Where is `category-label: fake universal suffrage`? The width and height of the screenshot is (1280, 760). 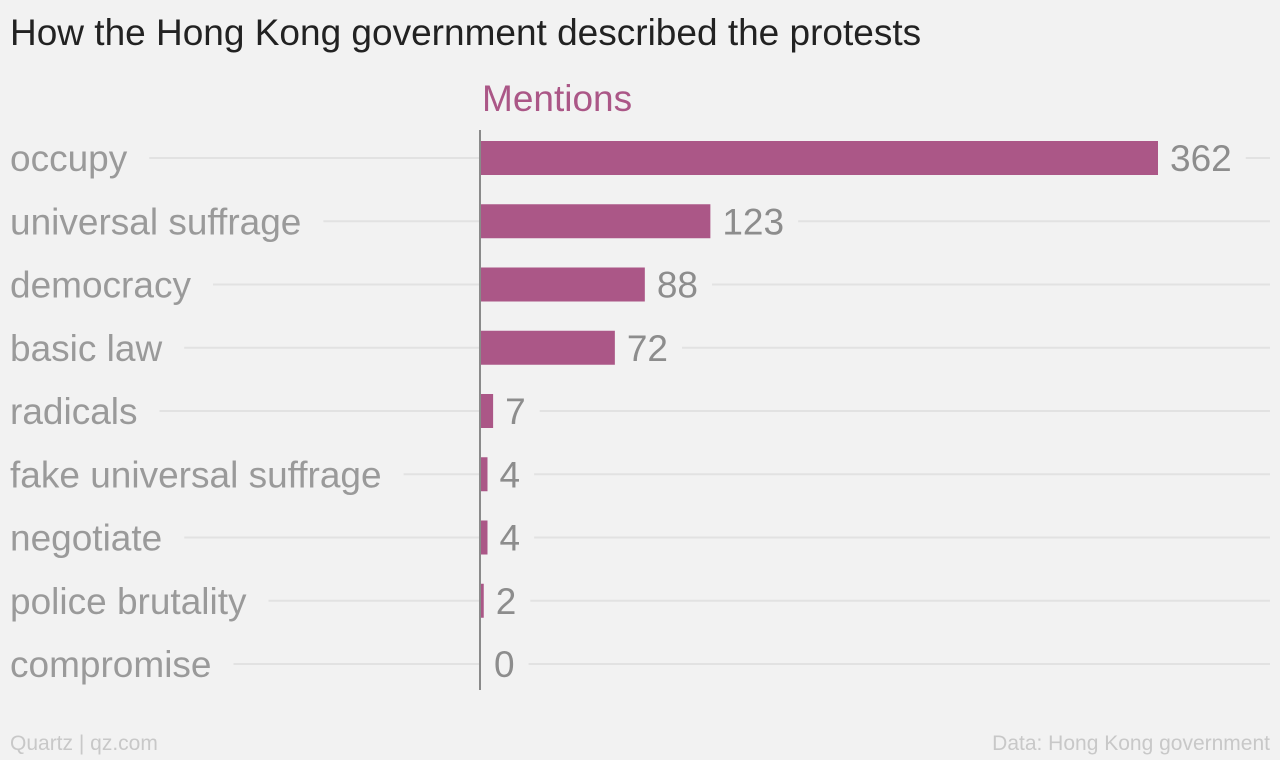
category-label: fake universal suffrage is located at coordinates (196, 474).